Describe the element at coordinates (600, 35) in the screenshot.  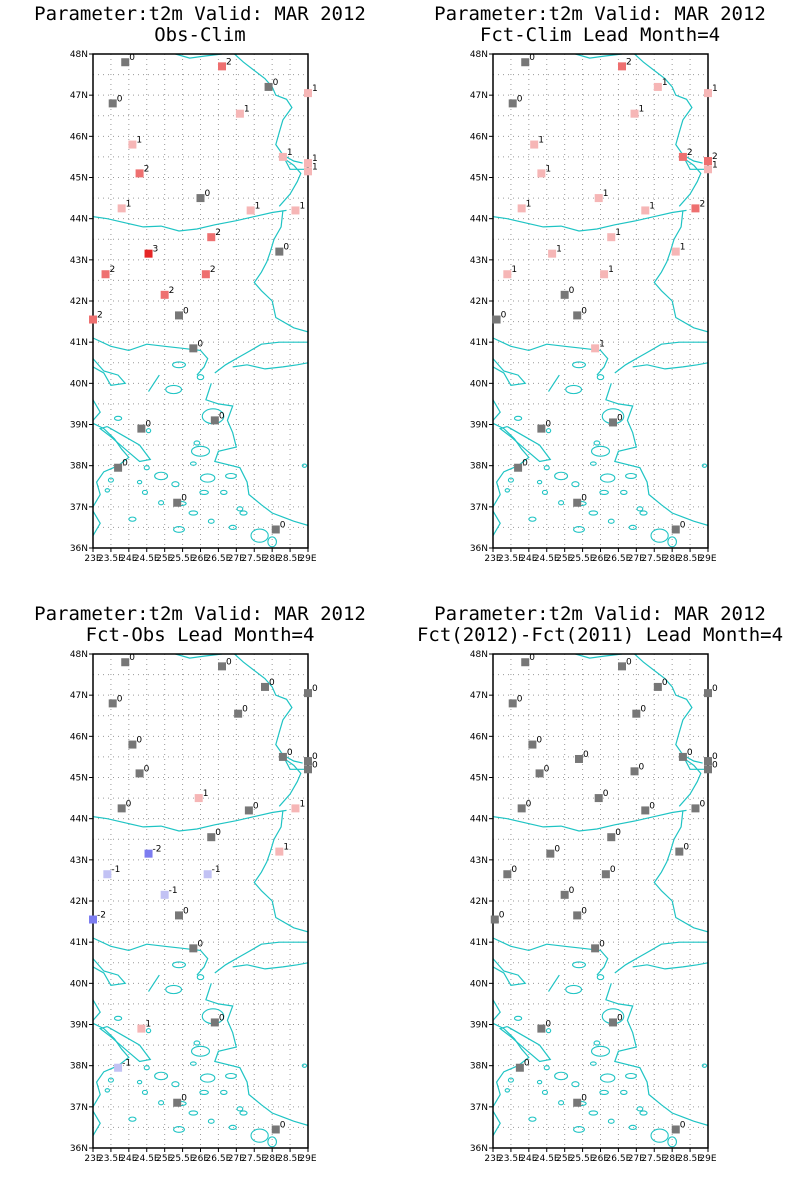
I see `panel-subtitle: Fct-Clim Lead Month=4` at that location.